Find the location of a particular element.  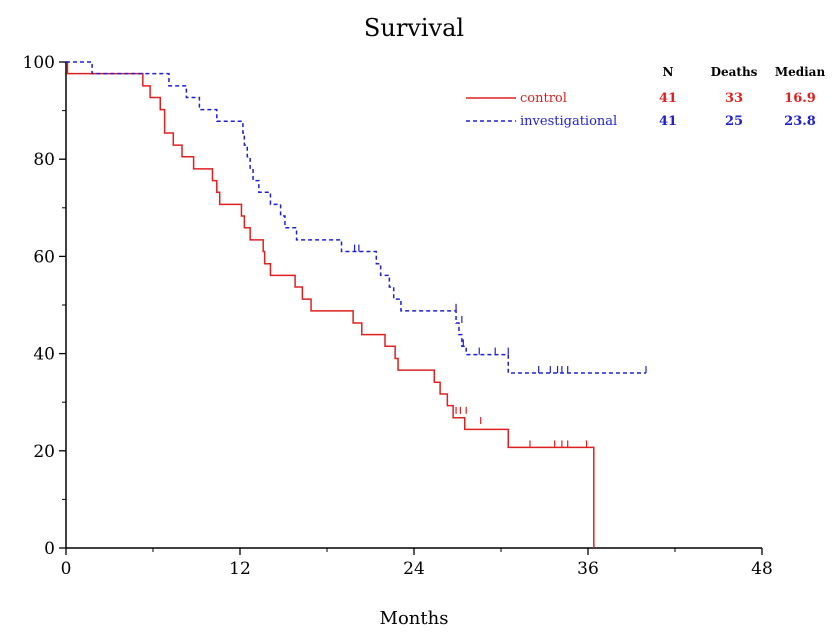

x-axis-ticks: 0 12 24 36 48 is located at coordinates (417, 563).